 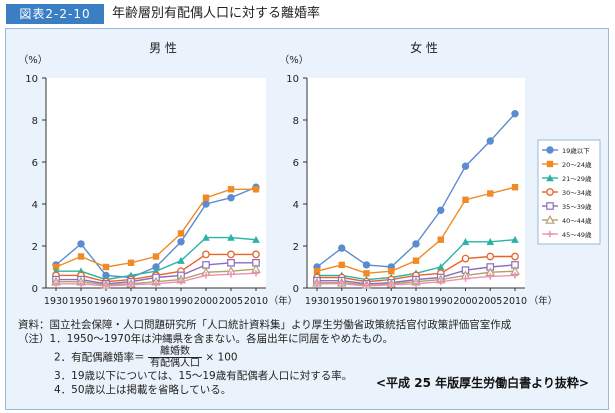 What do you see at coordinates (577, 220) in the screenshot?
I see `legend-label: 40～44歳` at bounding box center [577, 220].